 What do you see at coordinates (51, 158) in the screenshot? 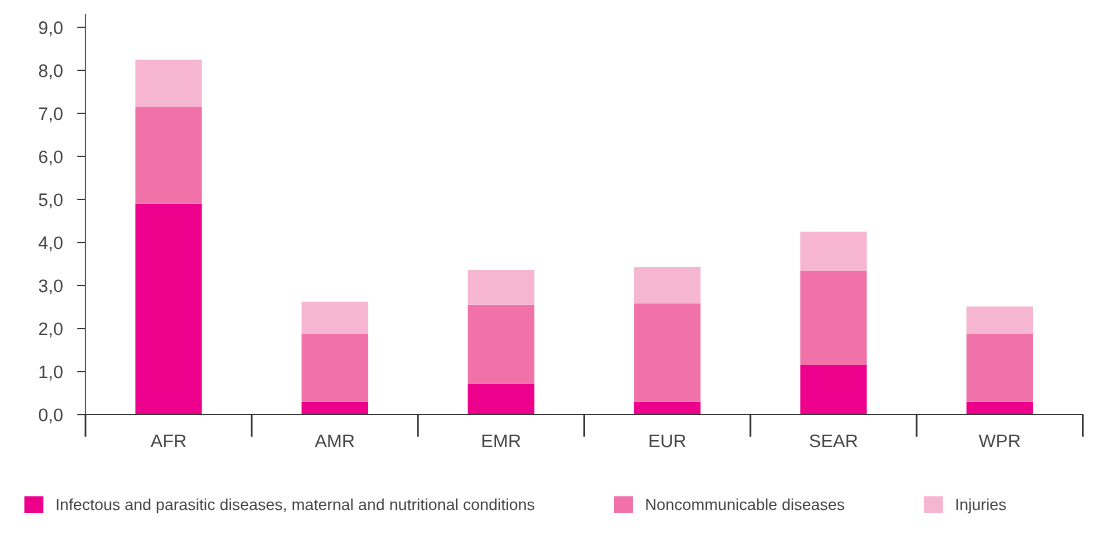
I see `y-tick-label: 6,0` at bounding box center [51, 158].